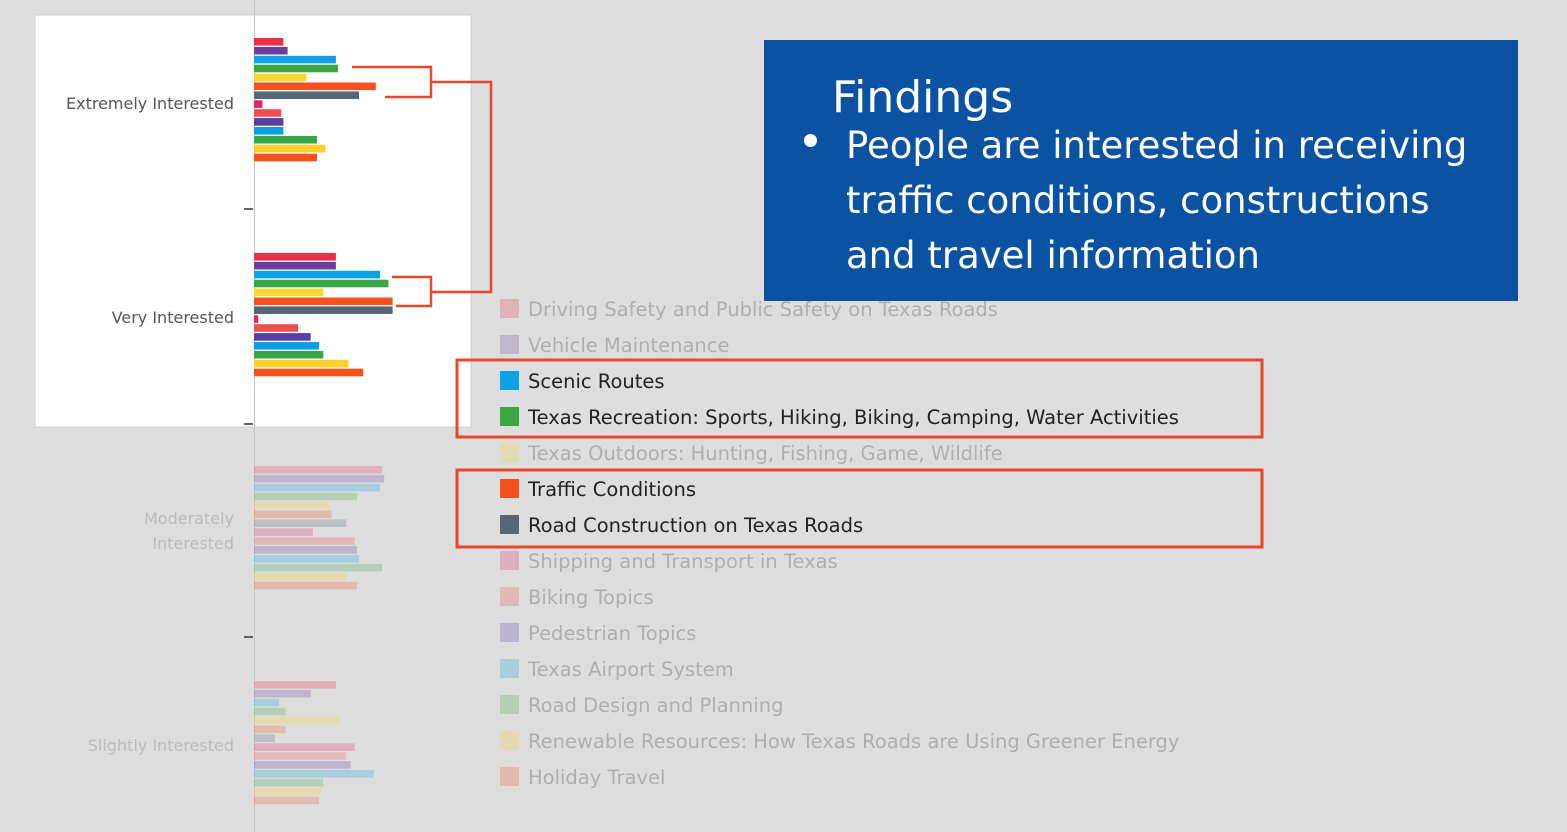 This screenshot has width=1567, height=832. Describe the element at coordinates (612, 633) in the screenshot. I see `legend-label: Pedestrian Topics` at that location.